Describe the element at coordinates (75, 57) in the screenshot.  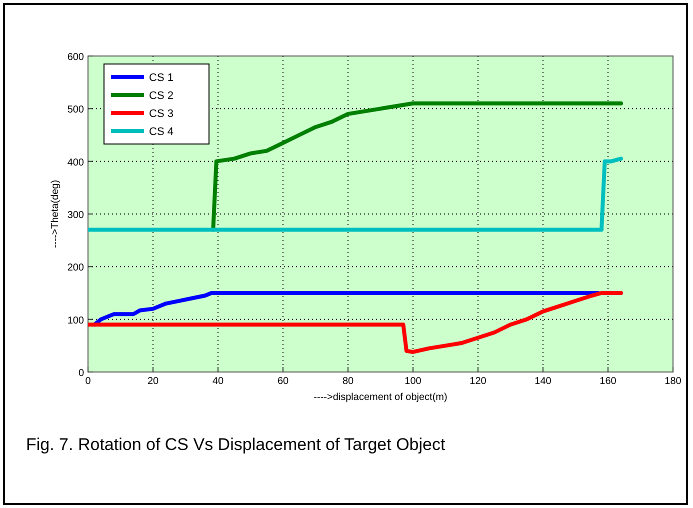
I see `y-tick-label: 600` at that location.